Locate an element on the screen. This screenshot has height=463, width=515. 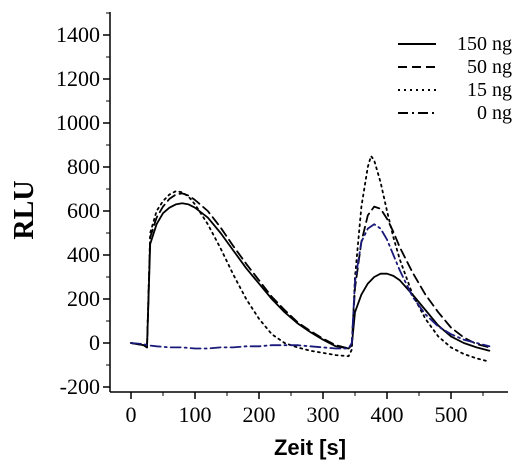
y-axis-label: RLU is located at coordinates (24, 209).